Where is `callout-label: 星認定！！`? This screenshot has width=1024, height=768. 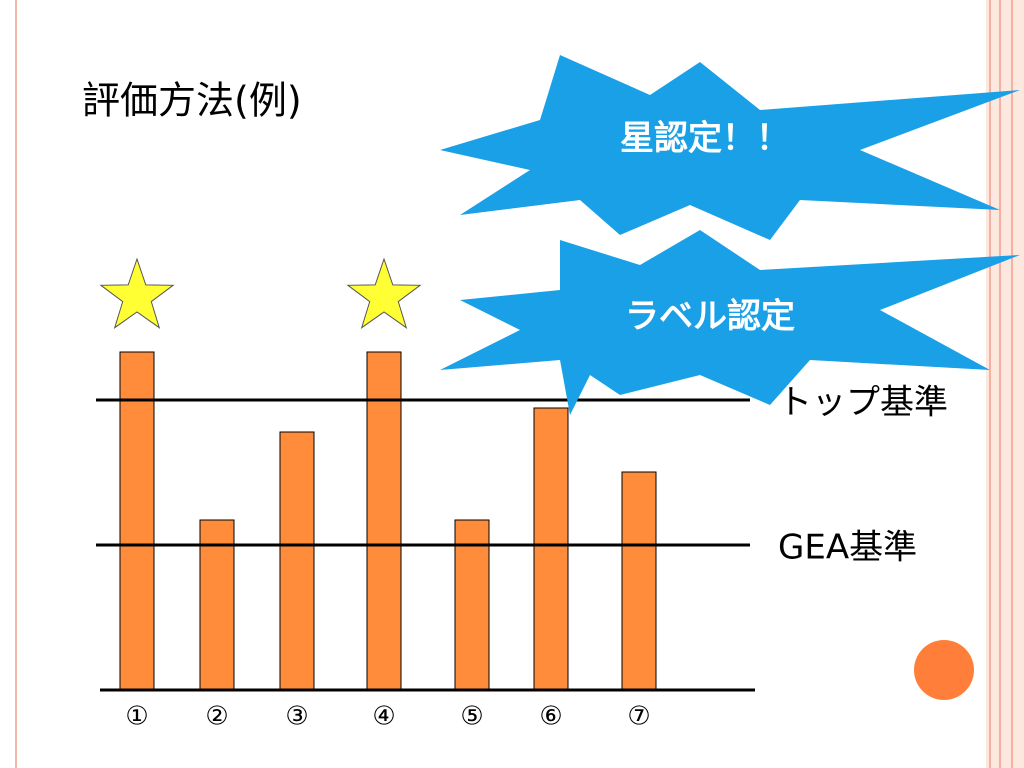 callout-label: 星認定！！ is located at coordinates (705, 139).